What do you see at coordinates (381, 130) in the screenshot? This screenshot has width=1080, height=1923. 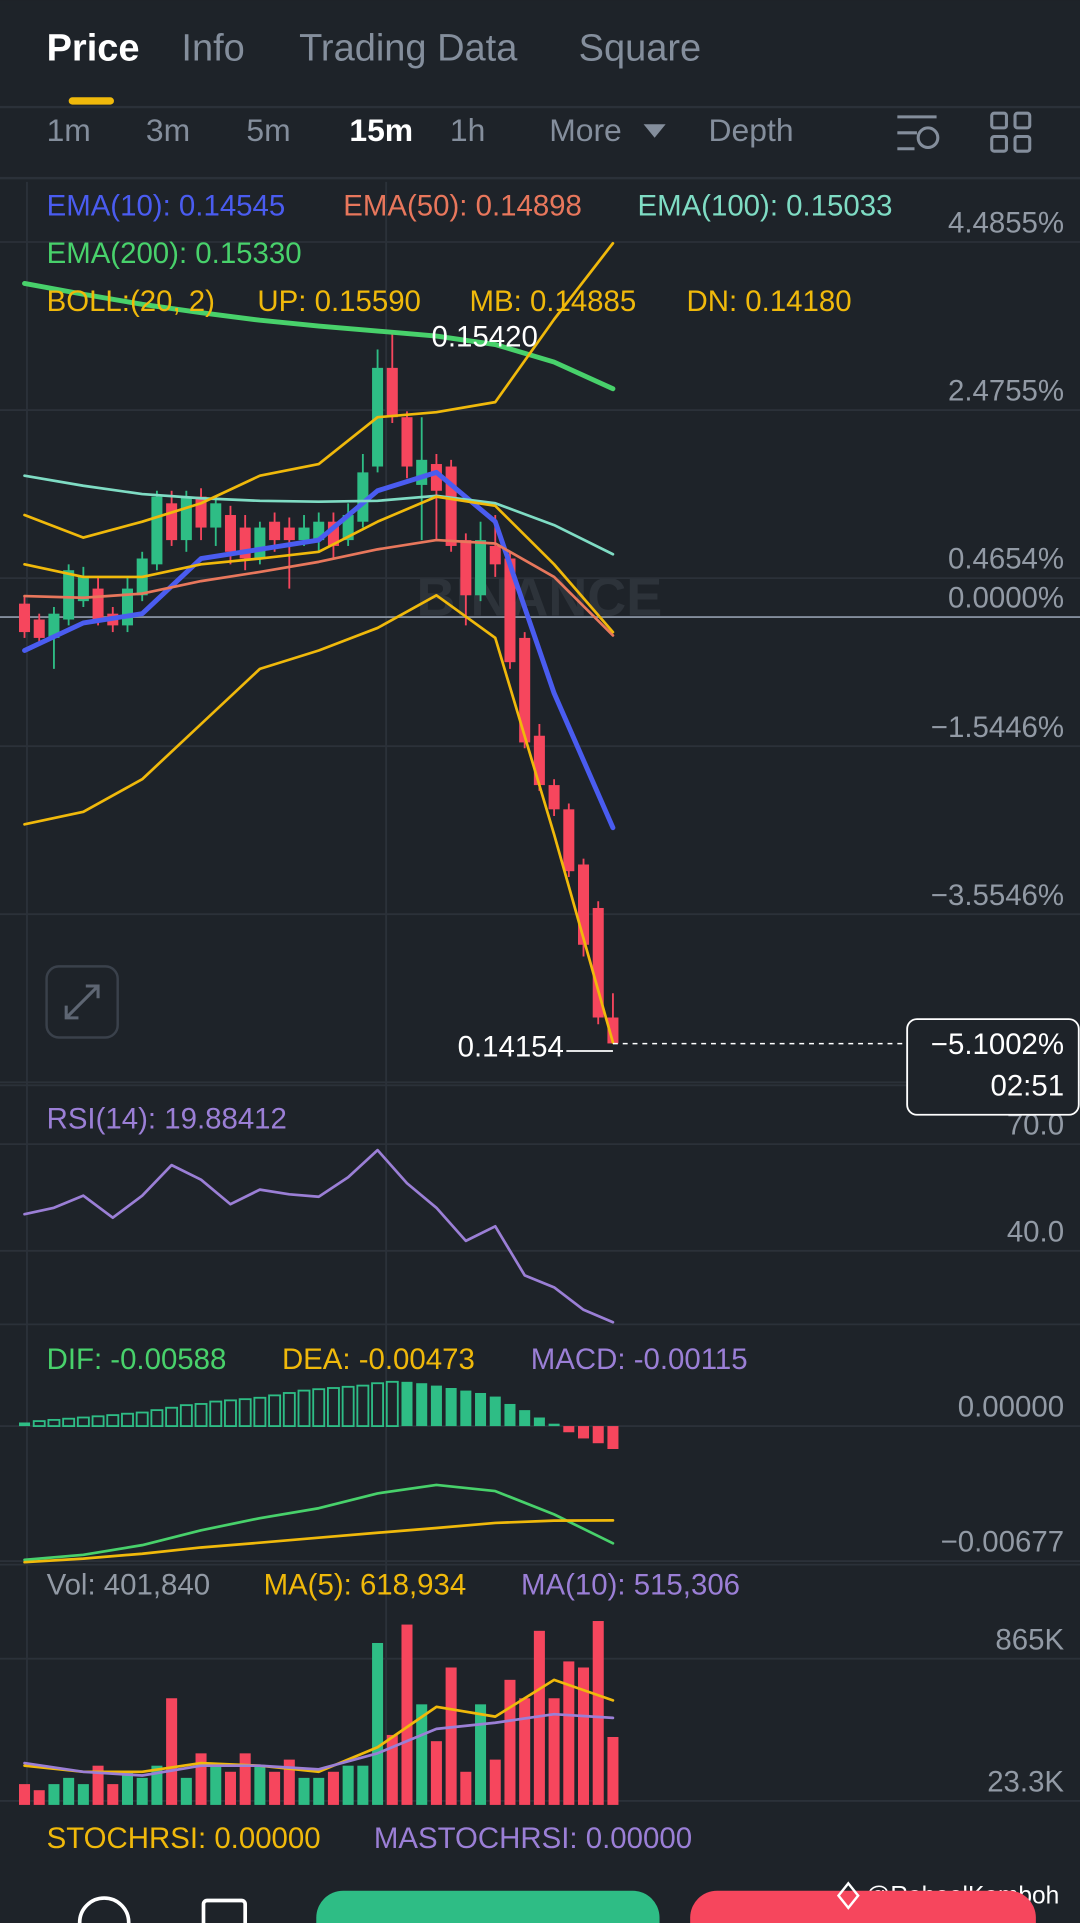 I see `interval: 15m` at bounding box center [381, 130].